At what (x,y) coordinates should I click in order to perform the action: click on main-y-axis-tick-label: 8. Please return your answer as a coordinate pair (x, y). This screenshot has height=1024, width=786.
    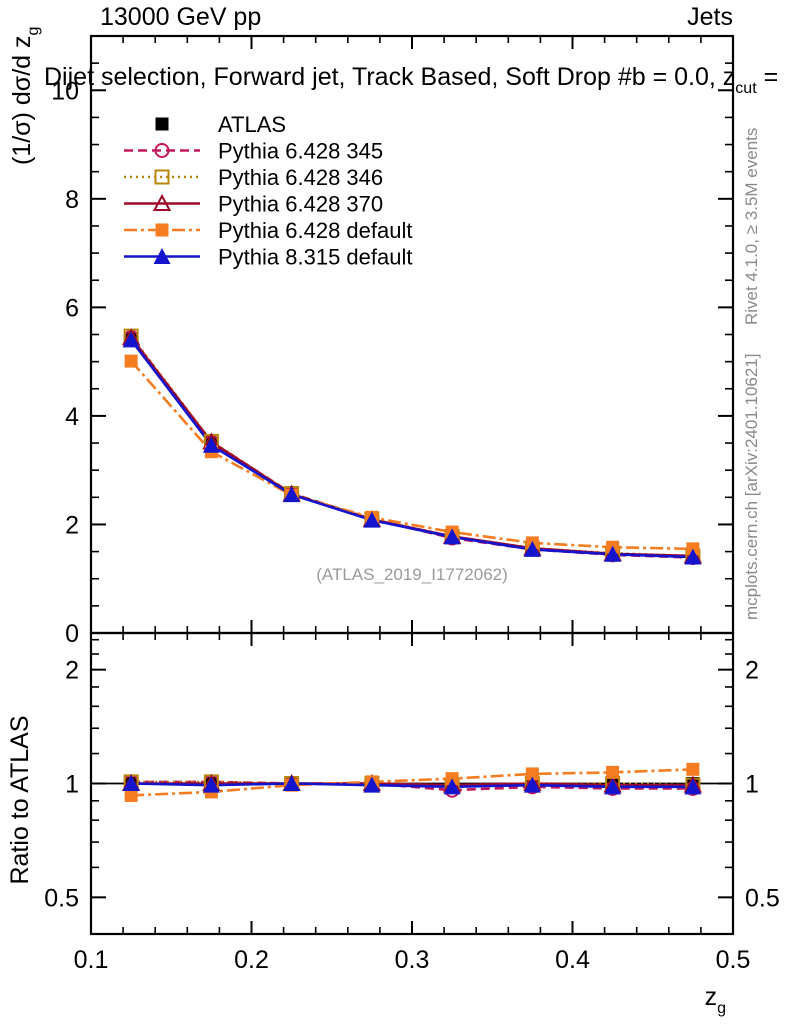
    Looking at the image, I should click on (72, 200).